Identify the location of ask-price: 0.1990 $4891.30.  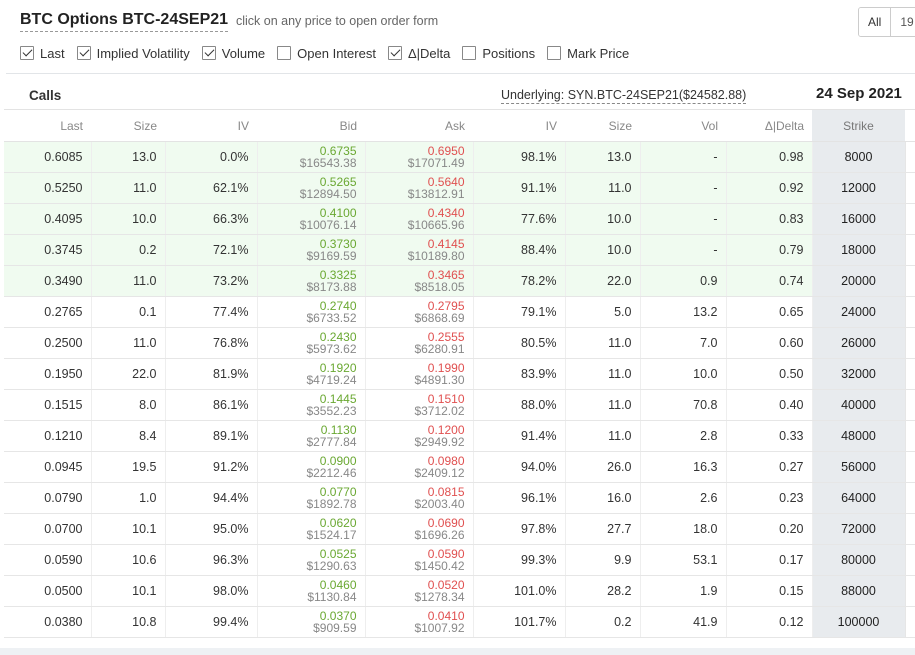
(418, 374).